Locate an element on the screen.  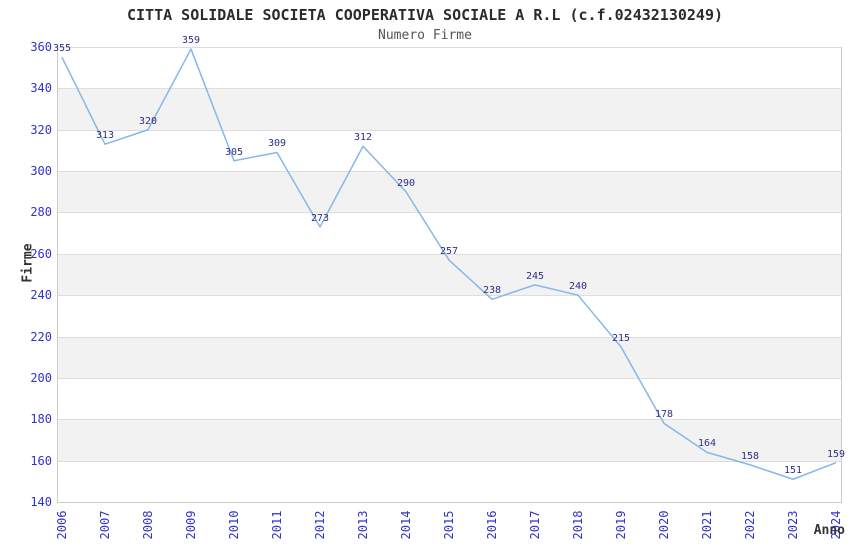
y-tick-label: 260 is located at coordinates (41, 253).